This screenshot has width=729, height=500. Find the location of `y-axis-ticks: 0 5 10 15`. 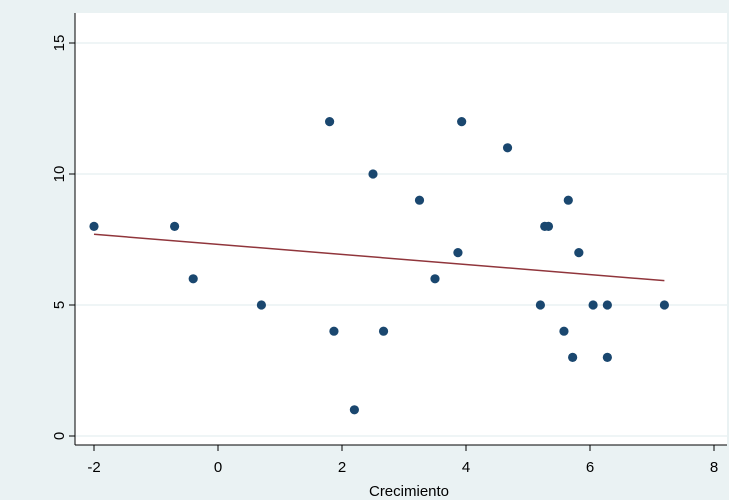

y-axis-ticks: 0 5 10 15 is located at coordinates (63, 237).